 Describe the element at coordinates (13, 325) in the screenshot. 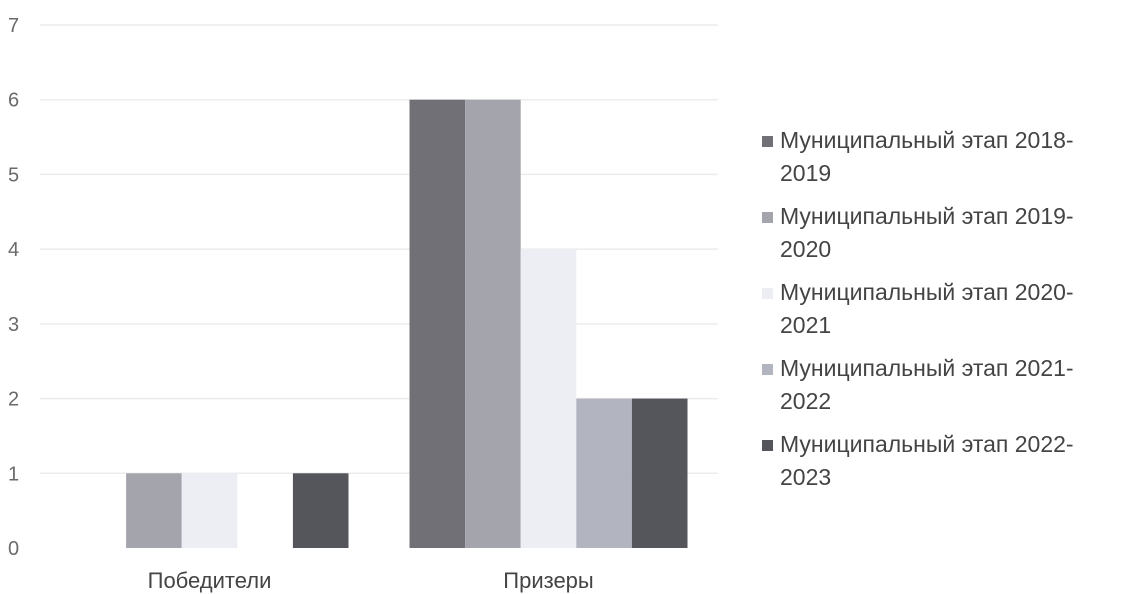

I see `y-tick-label: 3` at that location.